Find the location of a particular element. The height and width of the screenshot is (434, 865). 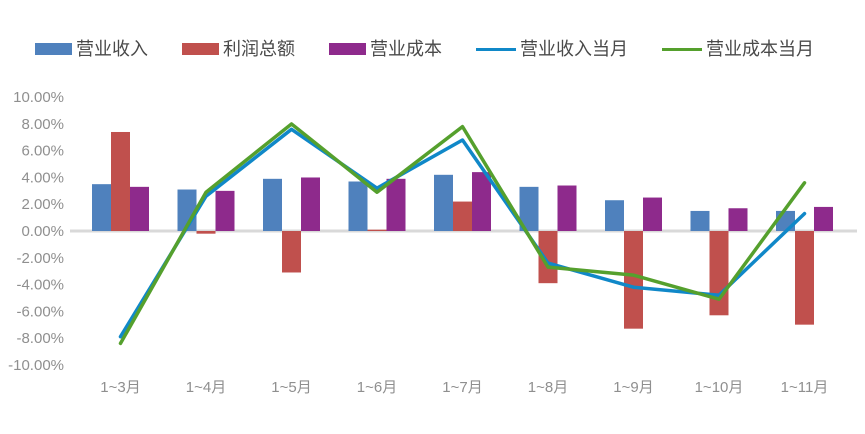

legend-label: 营业收入当月 is located at coordinates (574, 49).